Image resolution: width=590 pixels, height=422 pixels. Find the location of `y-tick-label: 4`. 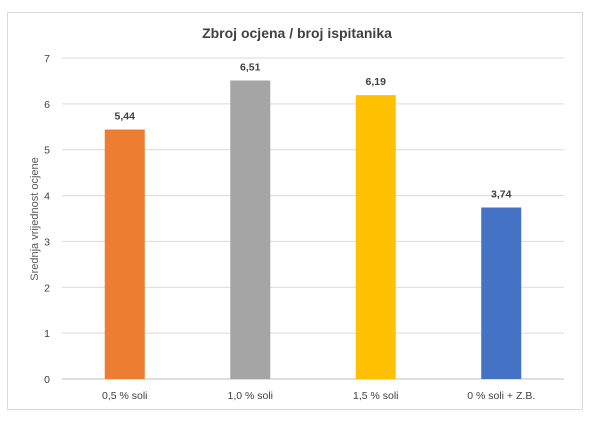

y-tick-label: 4 is located at coordinates (47, 197).